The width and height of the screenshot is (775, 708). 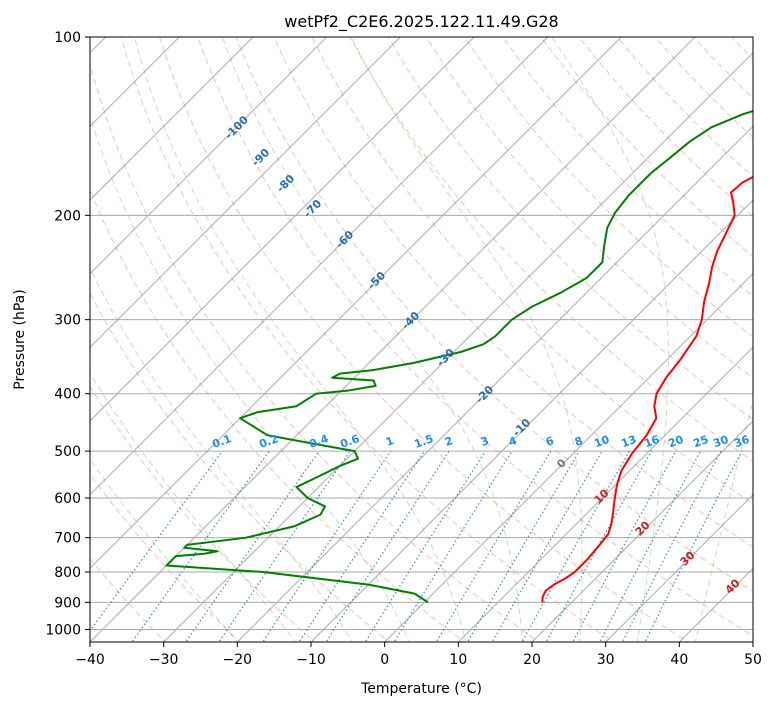 I want to click on mixing-ratio-label: 36, so click(x=741, y=442).